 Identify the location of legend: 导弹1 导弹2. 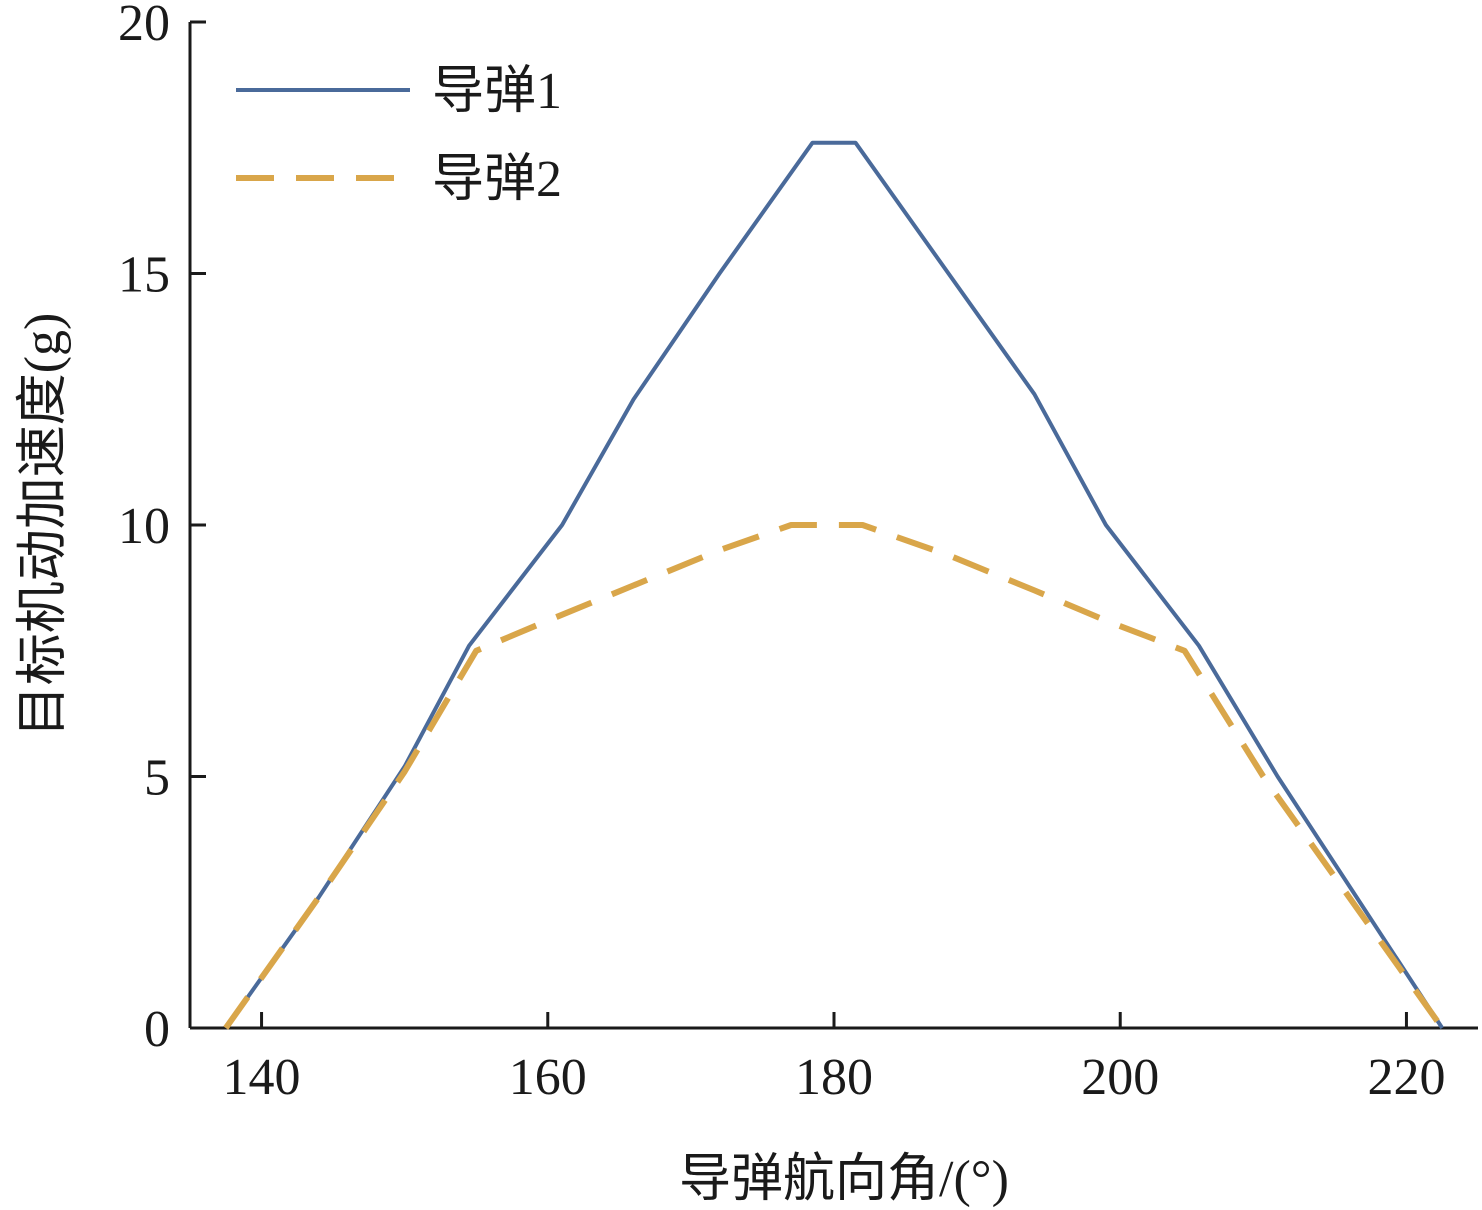
(399, 135).